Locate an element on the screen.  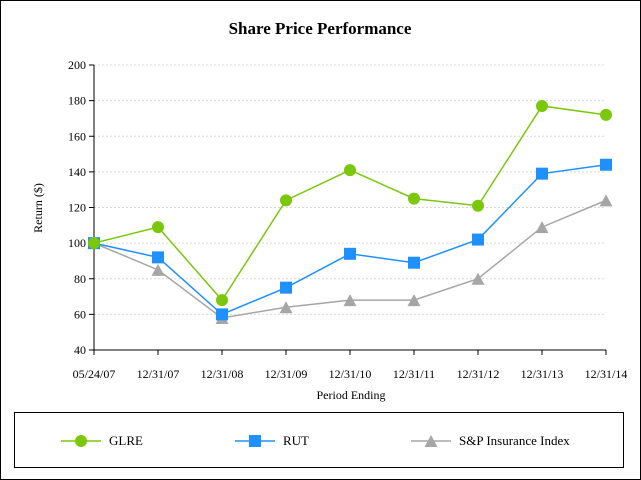
x-tick-label: 12/31/09 is located at coordinates (286, 374).